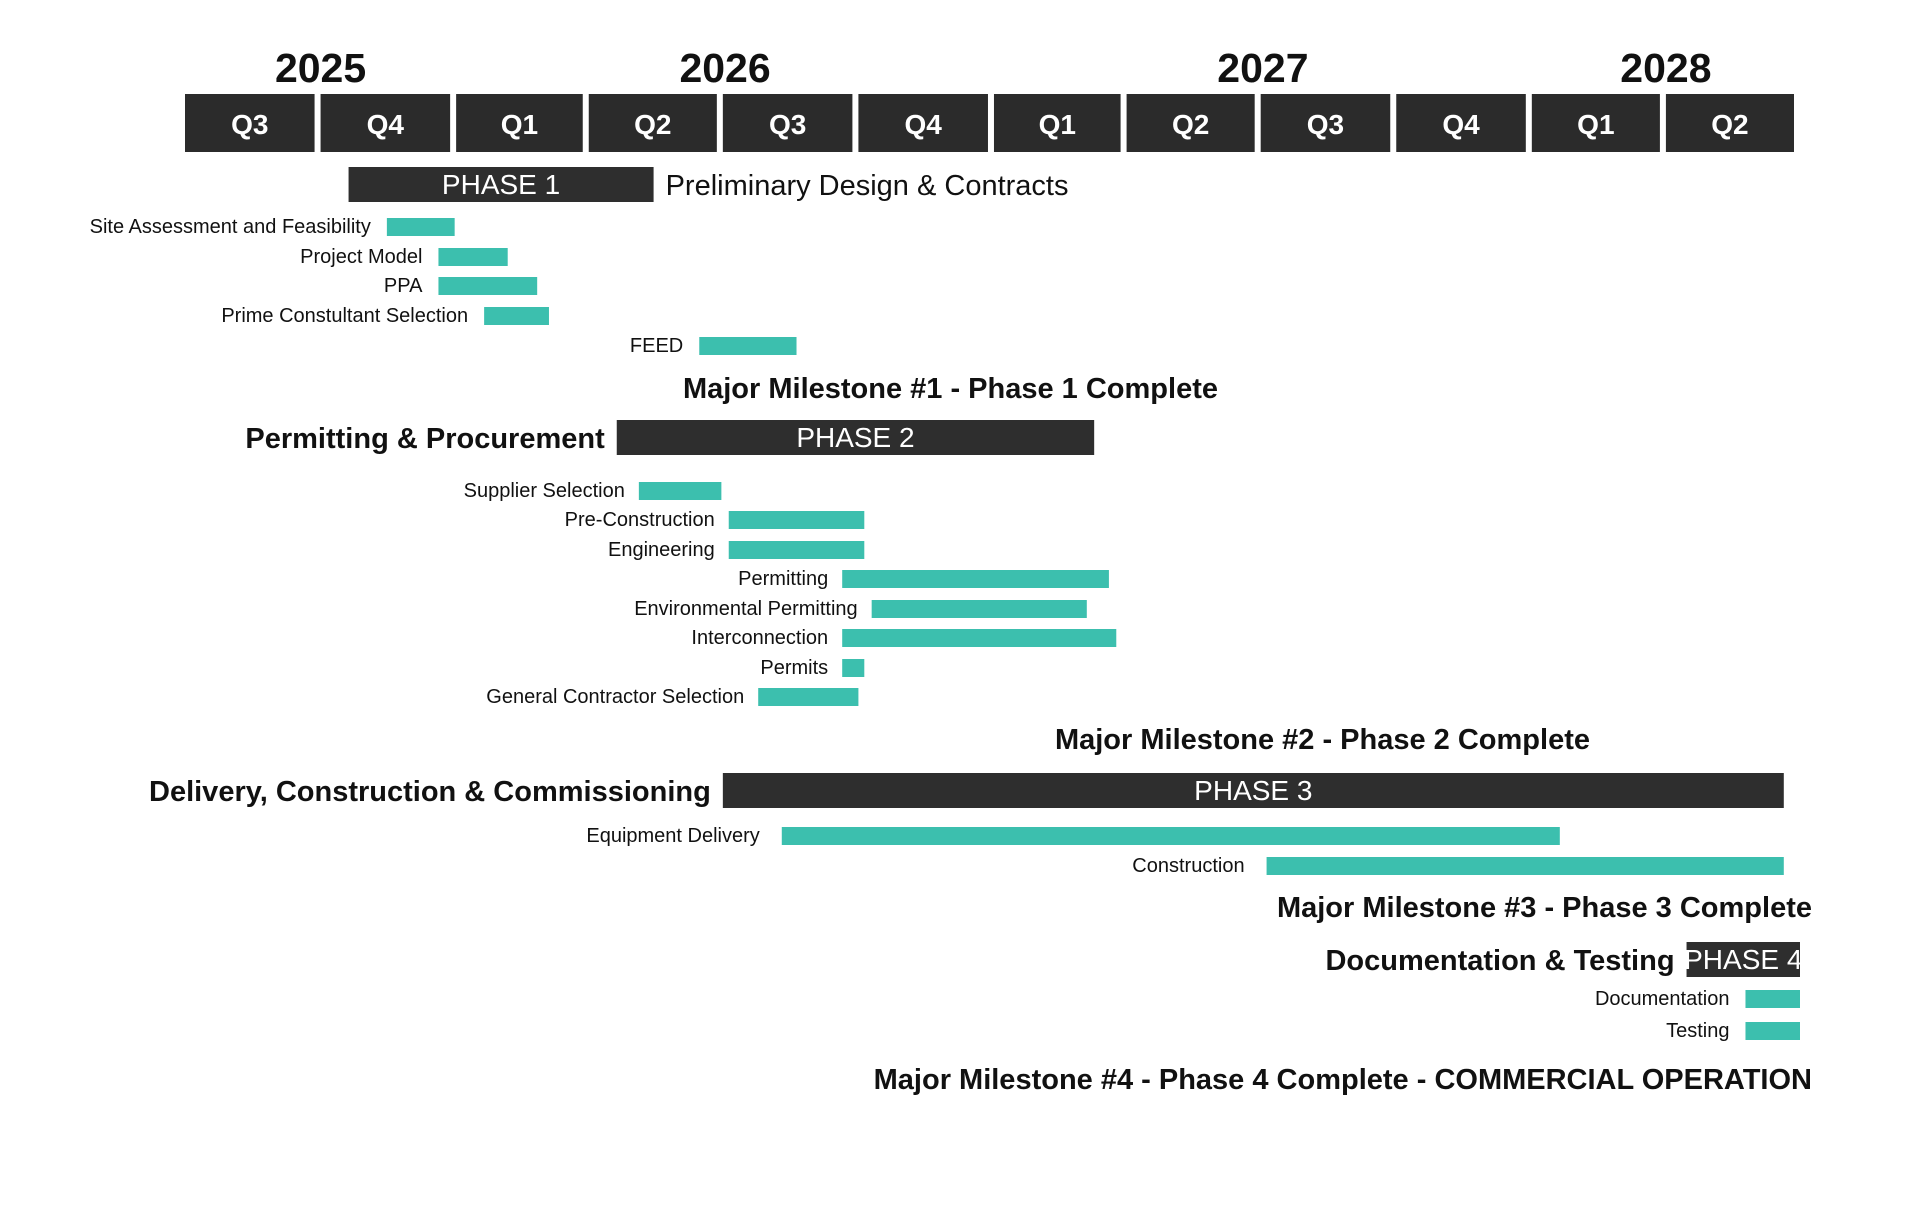 The image size is (1920, 1223). I want to click on phase-label: PHASE 4, so click(1743, 959).